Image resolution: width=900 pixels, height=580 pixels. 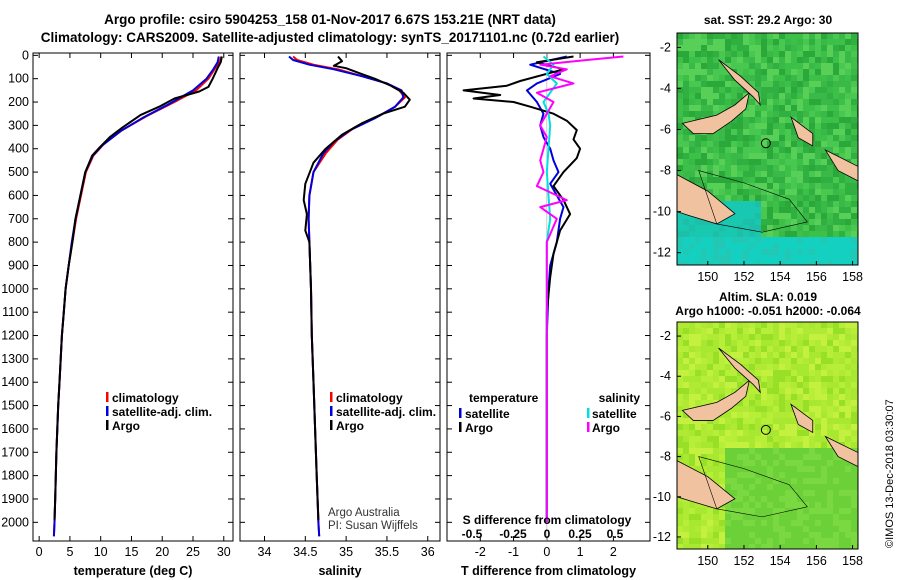 What do you see at coordinates (15, 452) in the screenshot?
I see `y-tick-label: 1700` at bounding box center [15, 452].